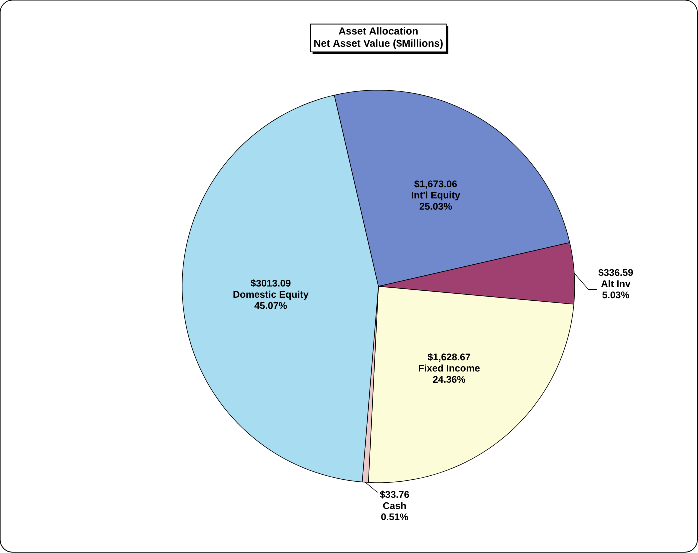 The height and width of the screenshot is (553, 698). I want to click on data-label: $33.76, so click(395, 494).